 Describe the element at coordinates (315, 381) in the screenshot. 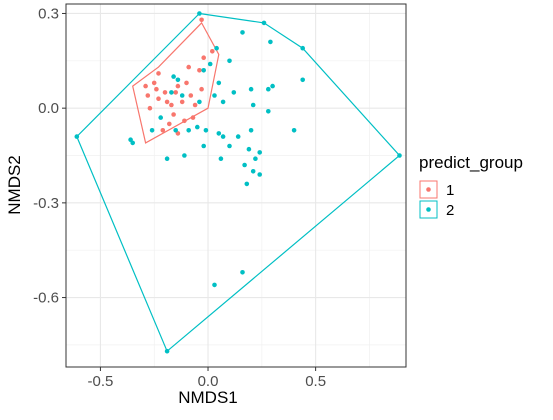

I see `x-tick-label: 0.5` at that location.